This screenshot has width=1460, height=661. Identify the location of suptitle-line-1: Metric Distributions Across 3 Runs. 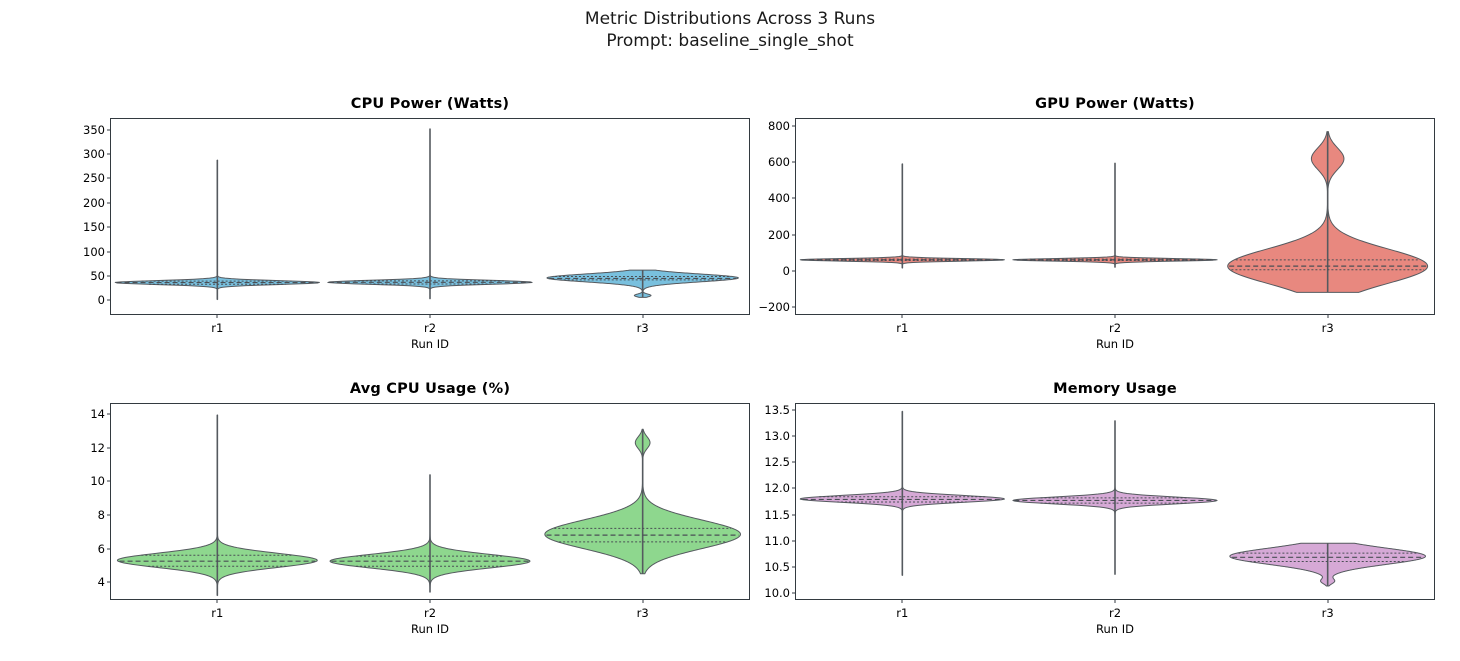
(730, 19).